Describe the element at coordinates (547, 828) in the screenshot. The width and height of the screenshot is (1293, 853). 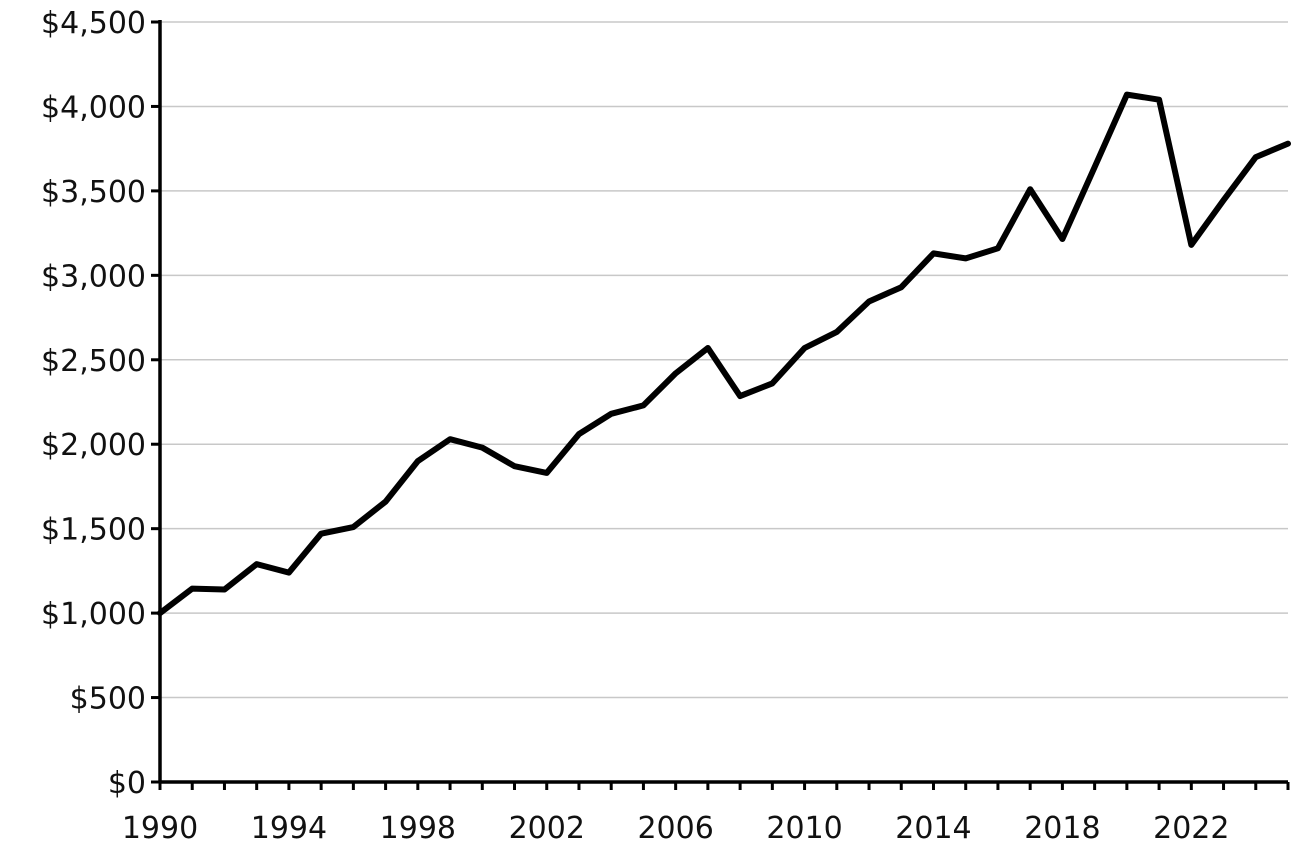
I see `x-tick-label: 2002` at that location.